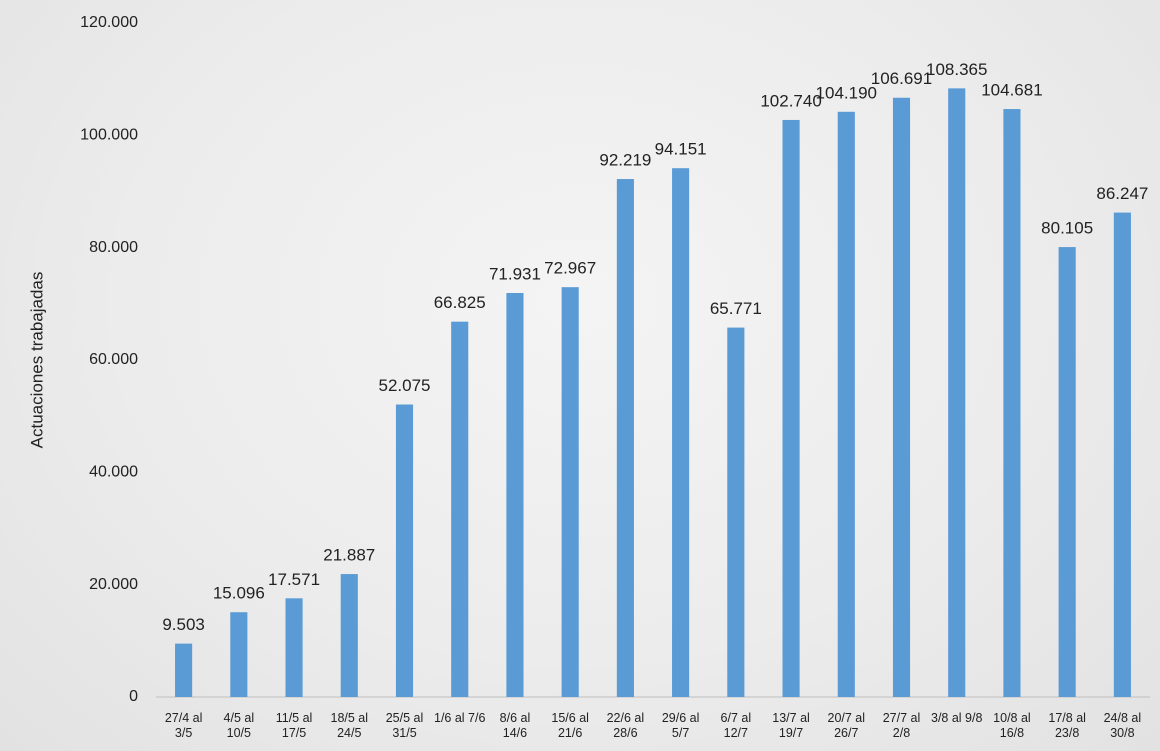 This screenshot has width=1160, height=751. What do you see at coordinates (681, 149) in the screenshot?
I see `value-label: 94.151` at bounding box center [681, 149].